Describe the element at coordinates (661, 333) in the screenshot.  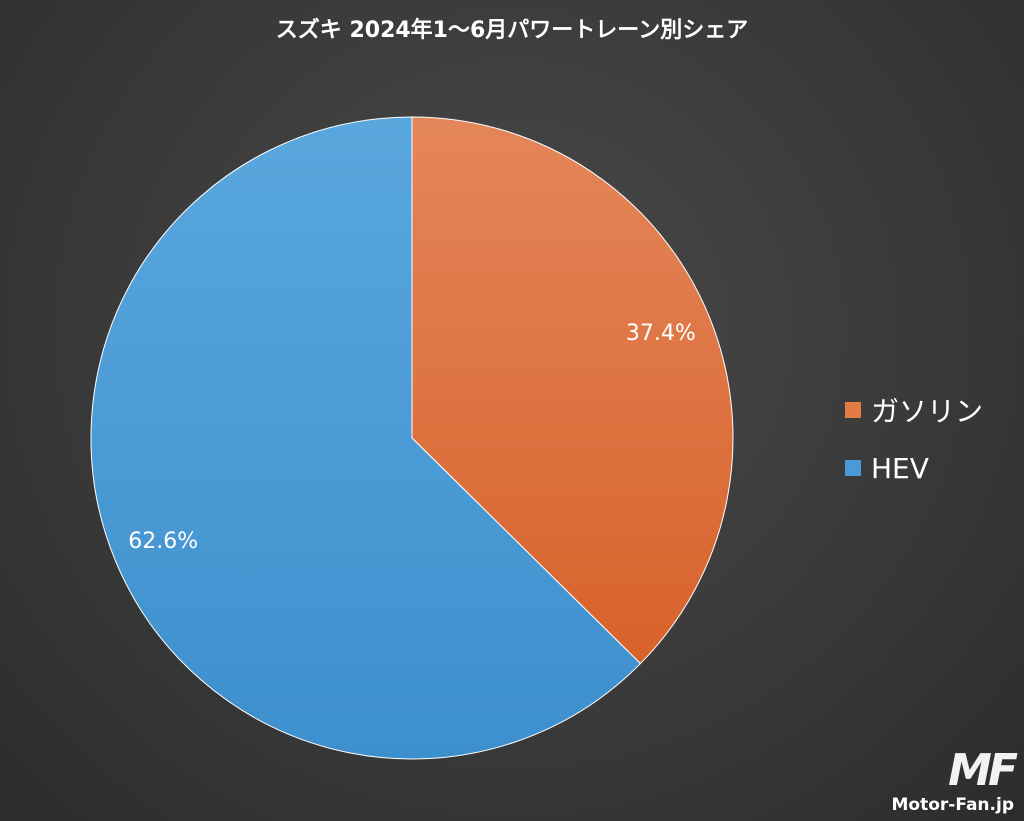
I see `pie-label-gasoline: 37.4%` at that location.